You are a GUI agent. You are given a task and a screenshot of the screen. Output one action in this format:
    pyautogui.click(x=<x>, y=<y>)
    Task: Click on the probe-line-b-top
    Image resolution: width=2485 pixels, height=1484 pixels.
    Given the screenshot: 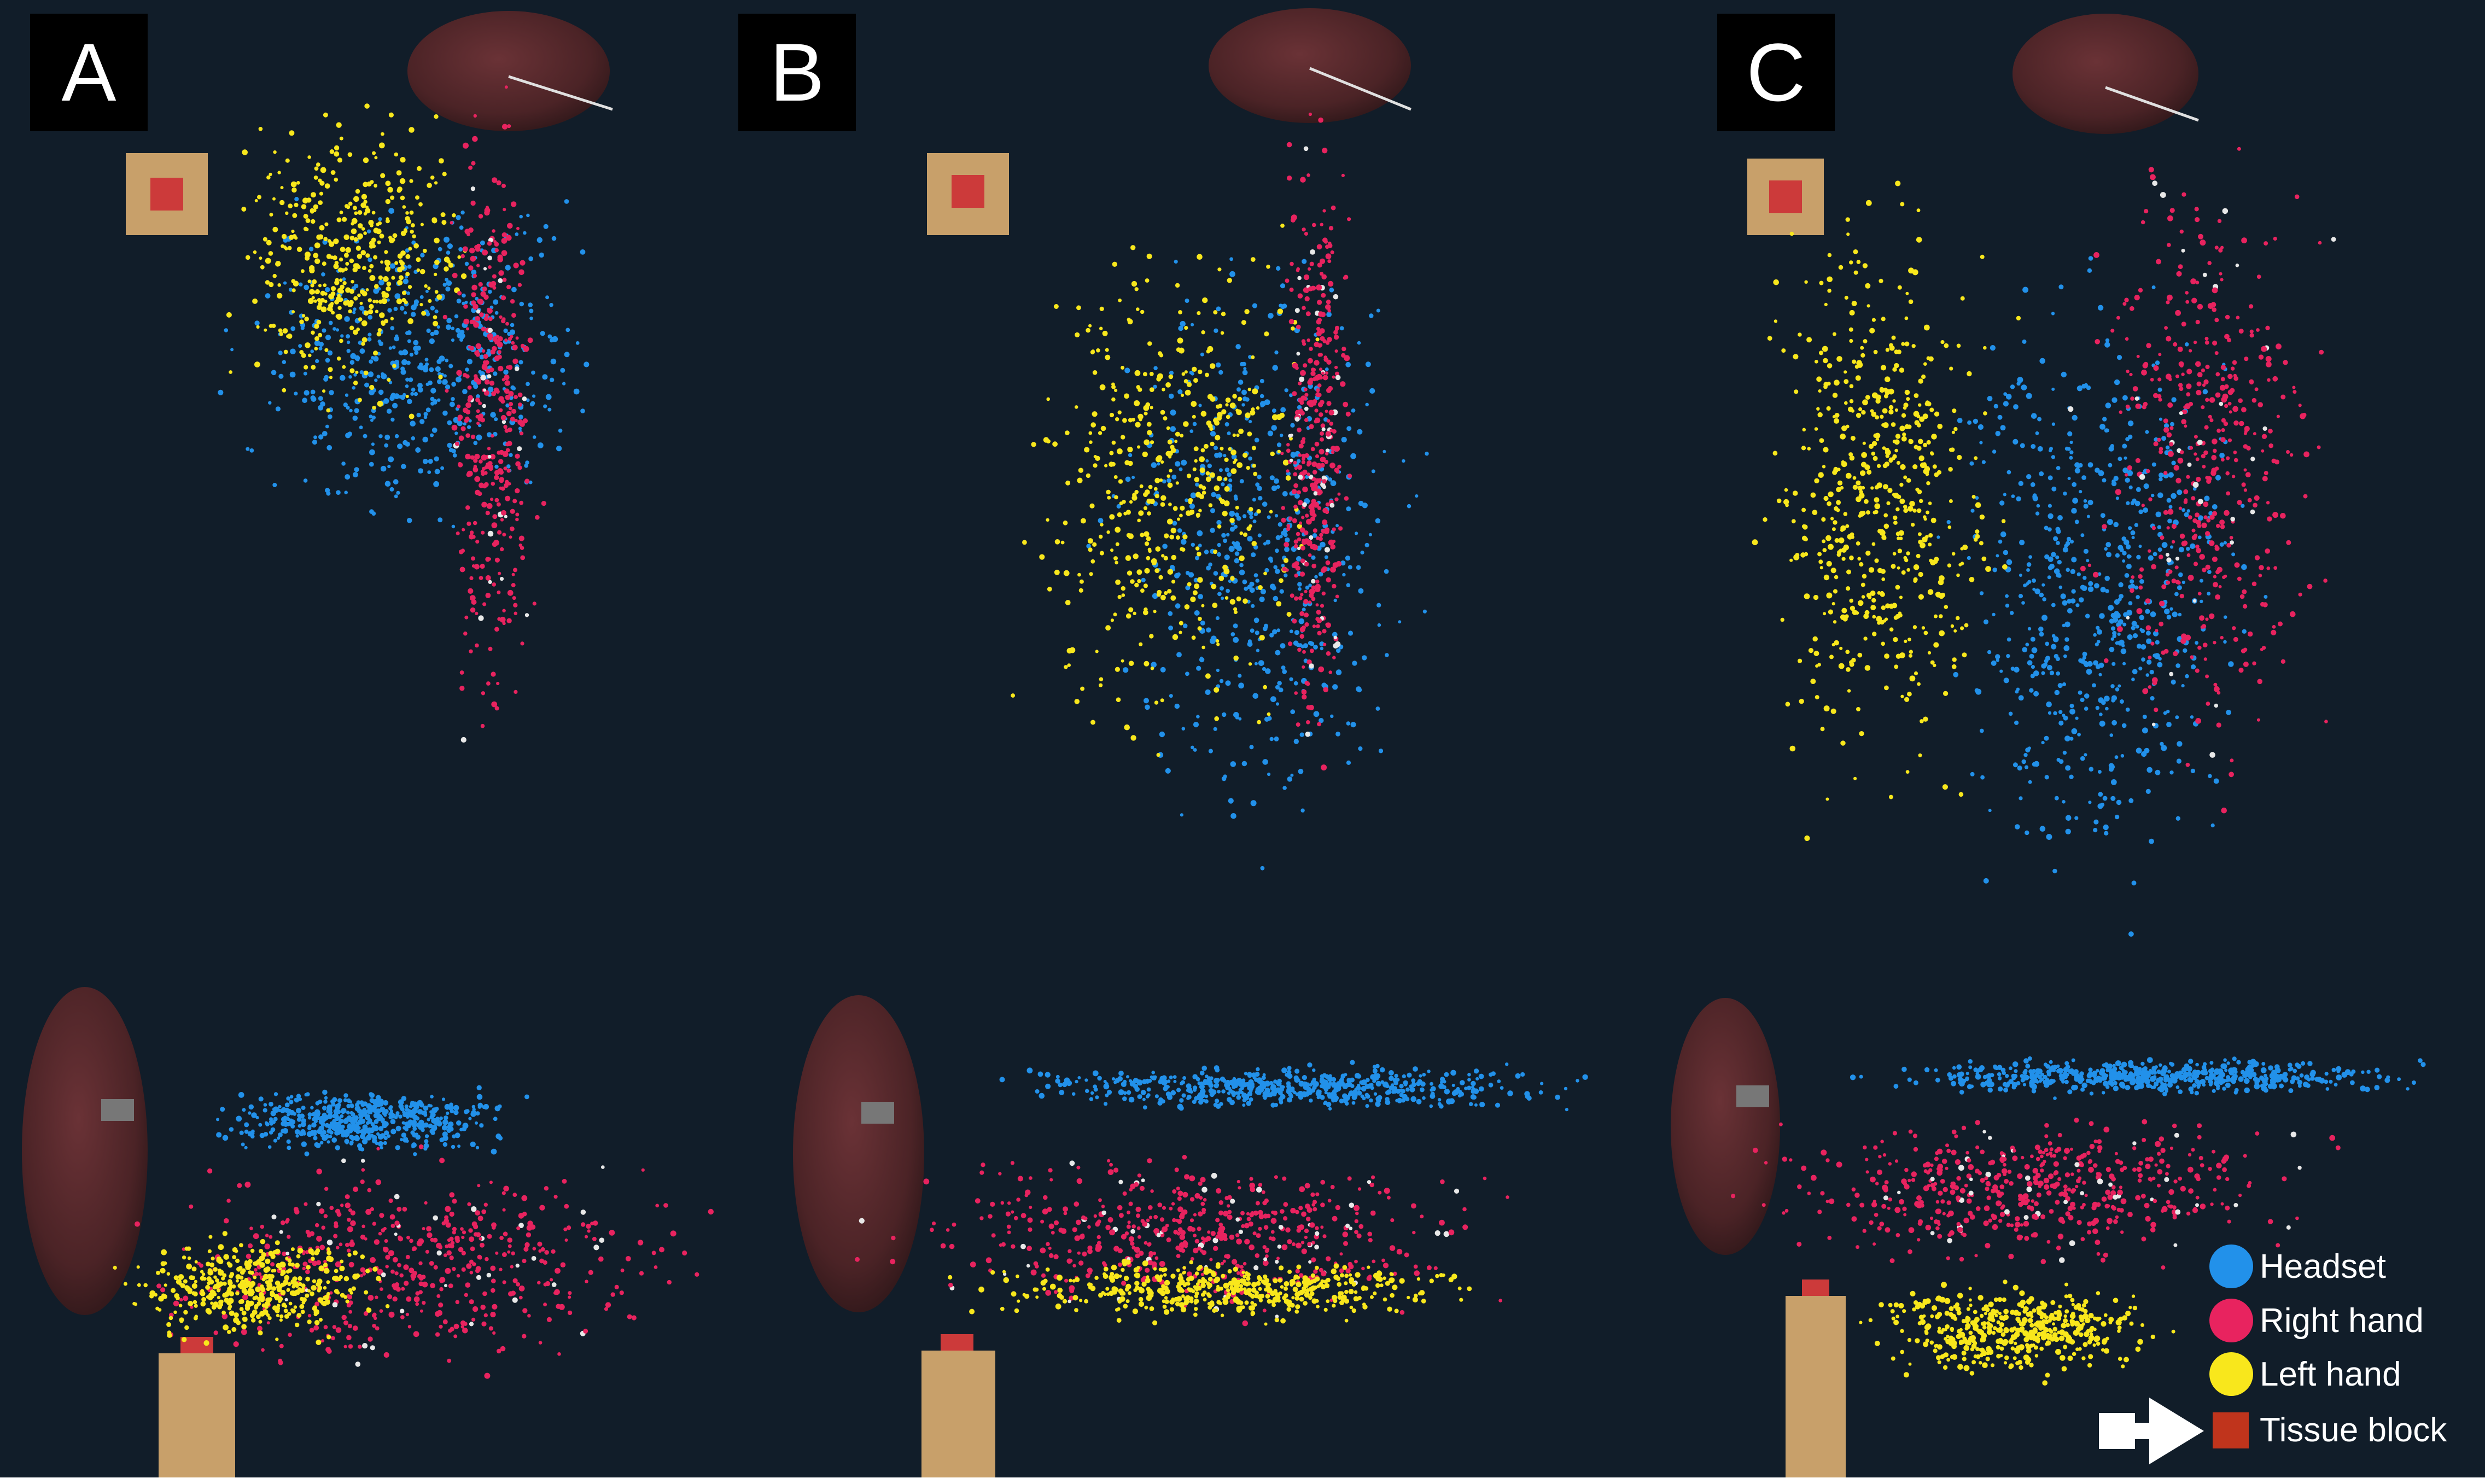 What is the action you would take?
    pyautogui.click(x=1360, y=89)
    